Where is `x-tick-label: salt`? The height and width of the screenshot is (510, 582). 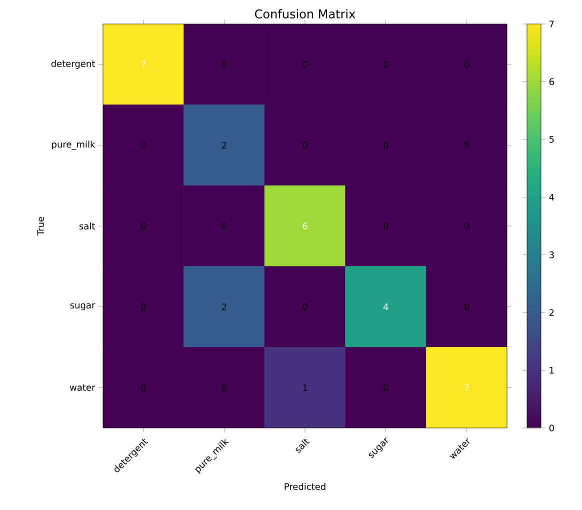 x-tick-label: salt is located at coordinates (303, 446).